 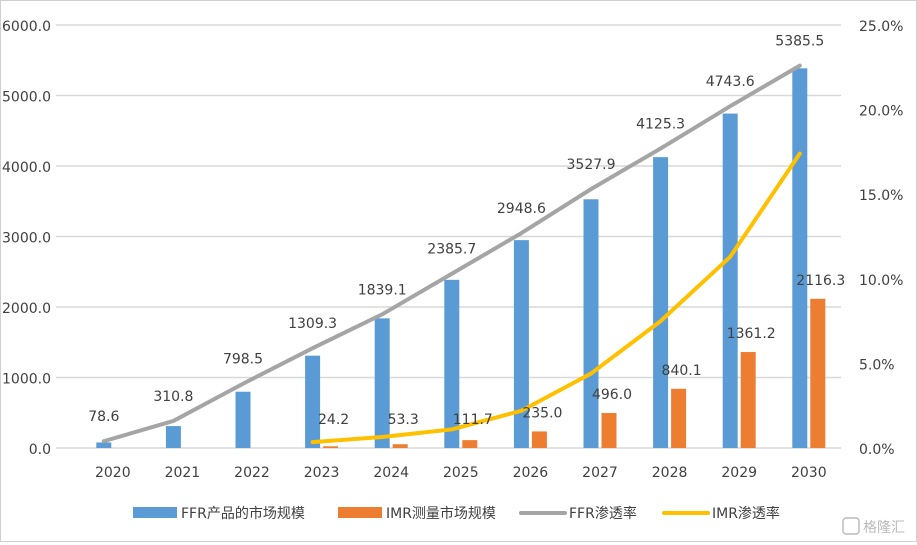 I want to click on data-label-imr: 1361.2, so click(x=751, y=334).